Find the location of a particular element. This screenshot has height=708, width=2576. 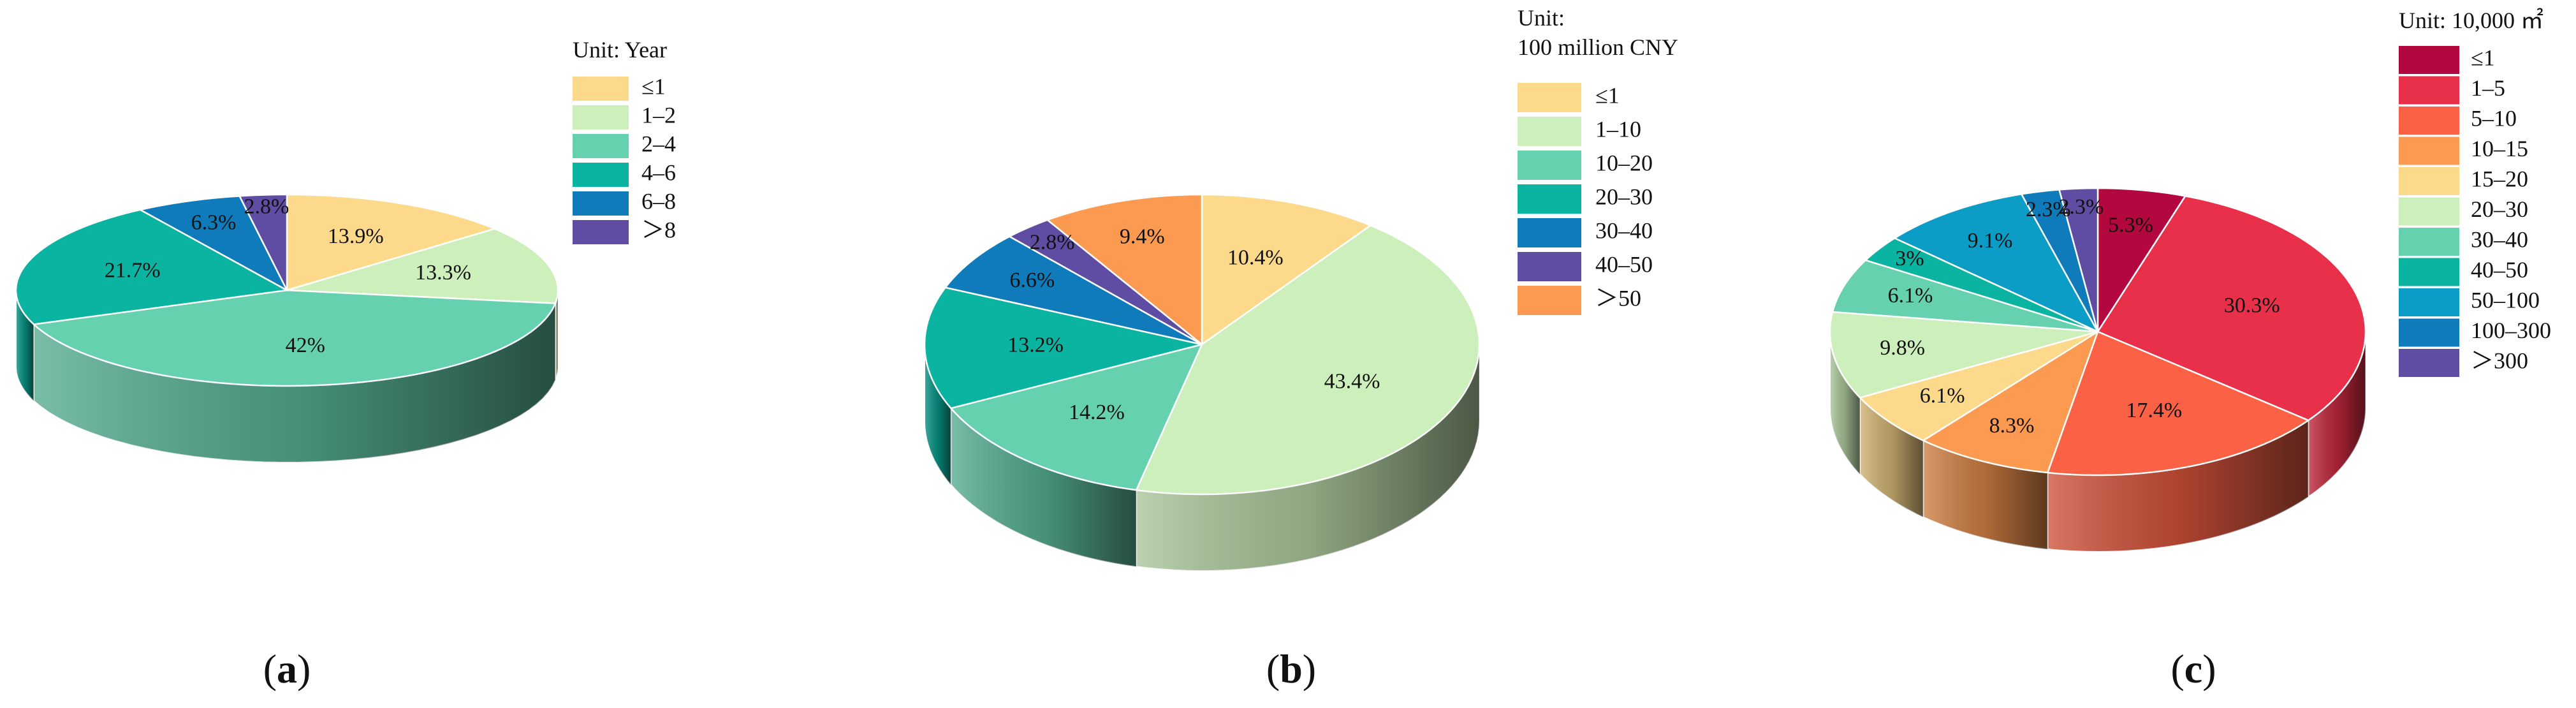

legend-title: Unit: is located at coordinates (1541, 18).